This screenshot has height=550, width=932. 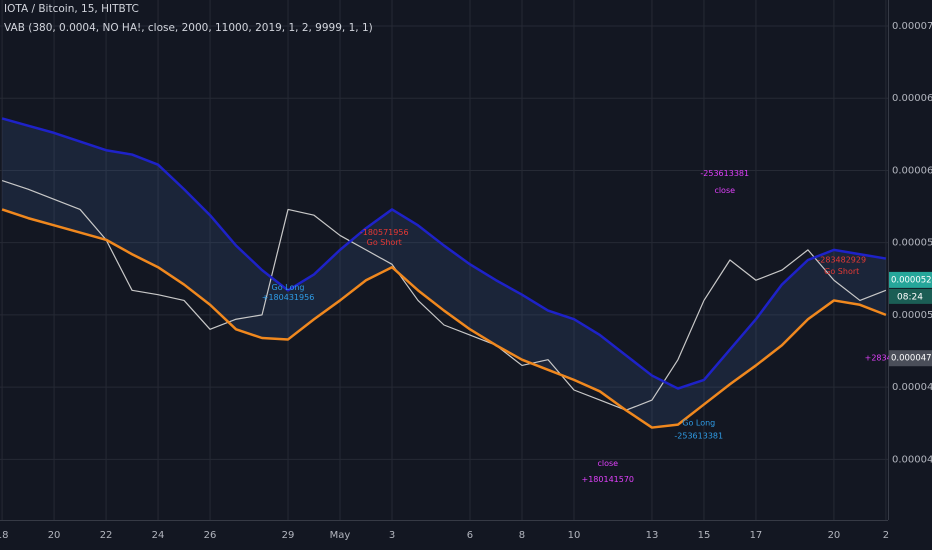 What do you see at coordinates (912, 243) in the screenshot?
I see `y-tick-label: 0.000055000` at bounding box center [912, 243].